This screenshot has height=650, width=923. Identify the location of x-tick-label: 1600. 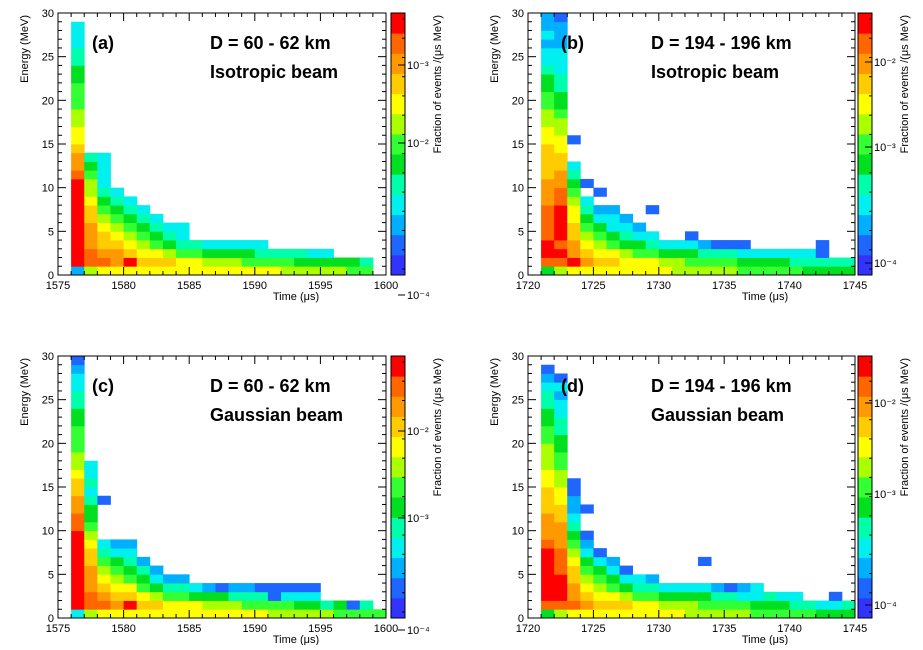
(386, 286).